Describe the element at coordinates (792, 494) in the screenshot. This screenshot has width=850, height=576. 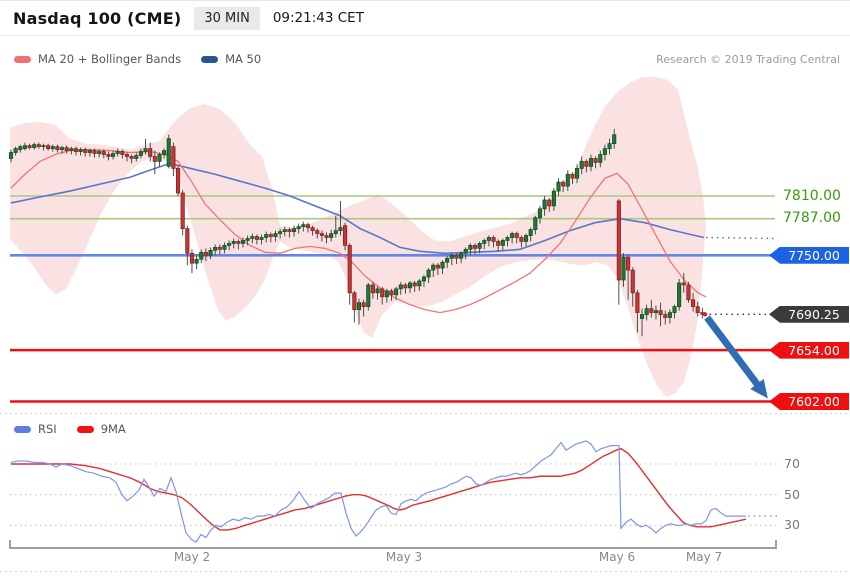
I see `rsi-tick-label: 50` at that location.